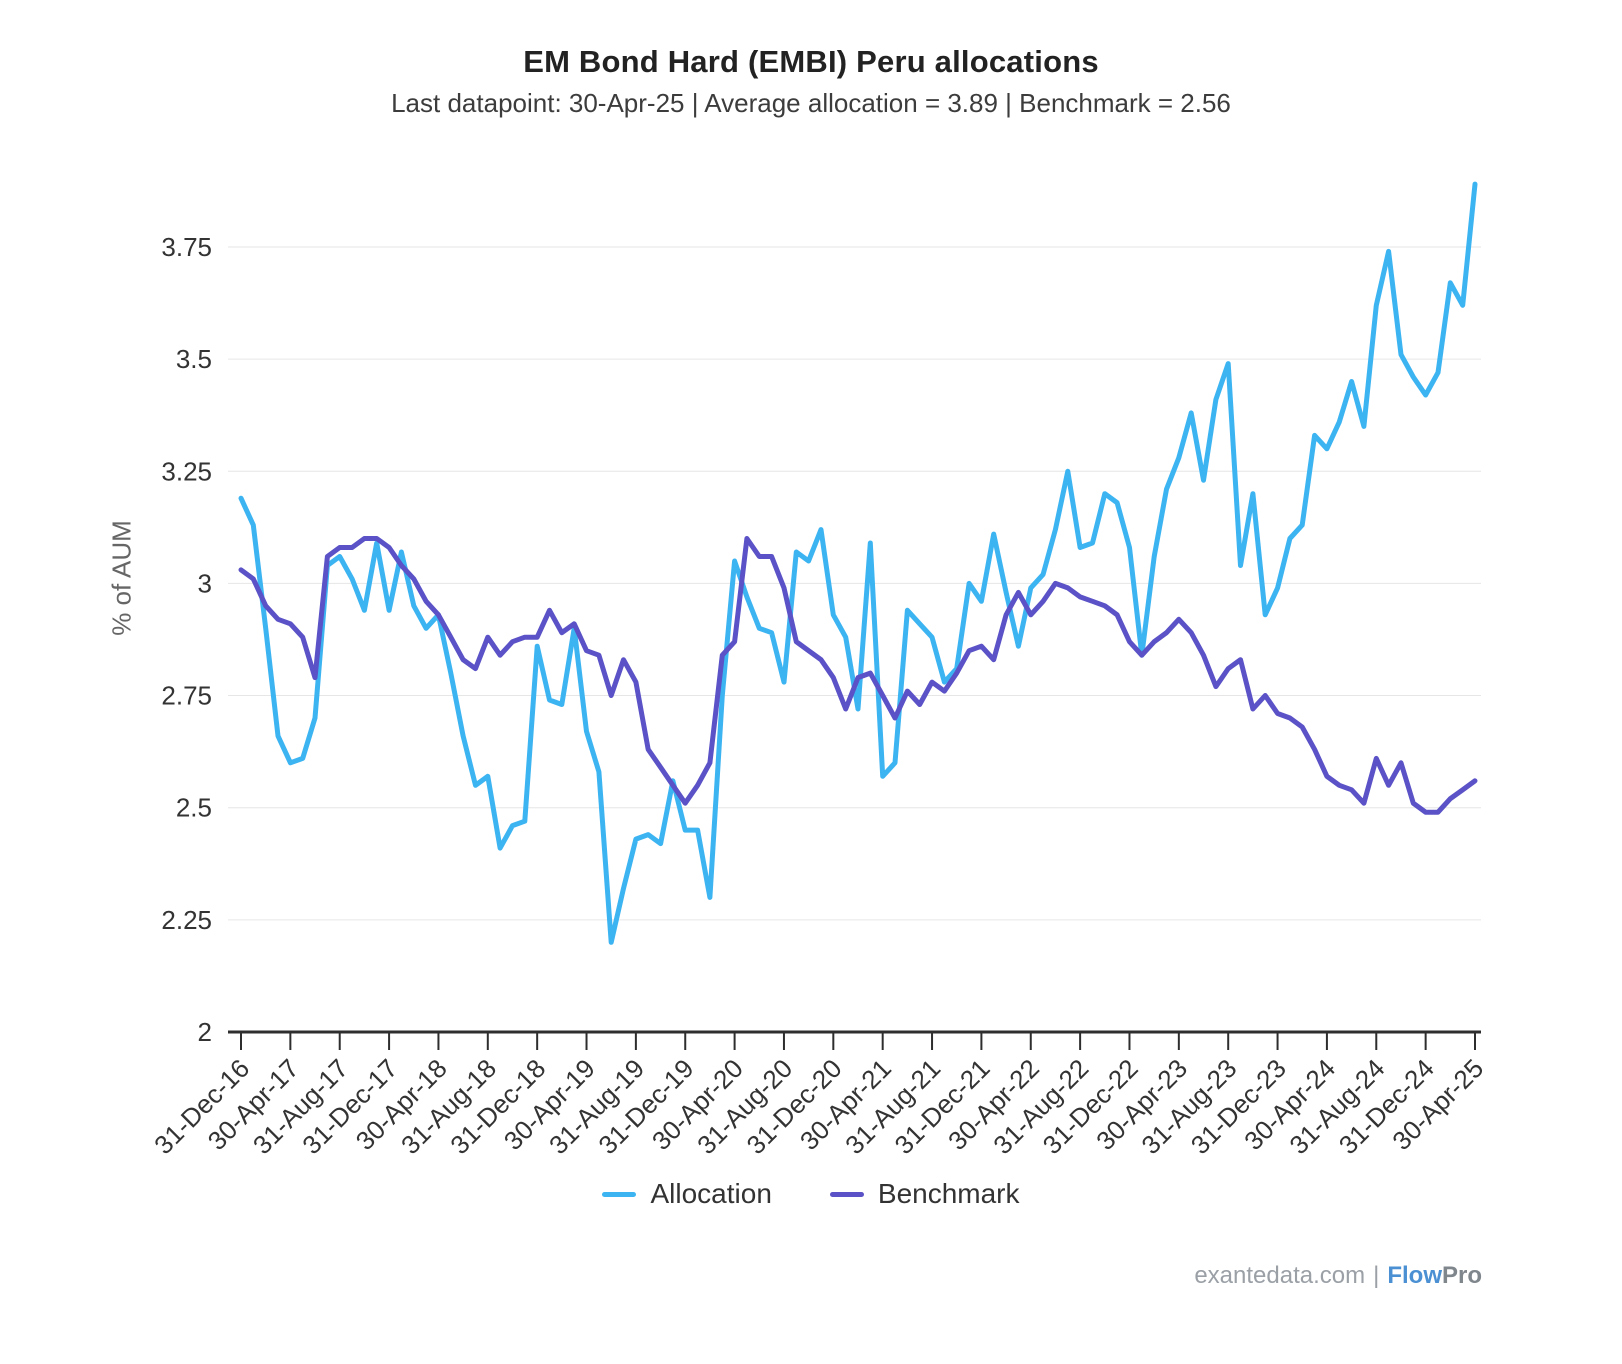 This screenshot has width=1622, height=1364. What do you see at coordinates (1461, 1275) in the screenshot?
I see `footer-brand-pro: Pro` at bounding box center [1461, 1275].